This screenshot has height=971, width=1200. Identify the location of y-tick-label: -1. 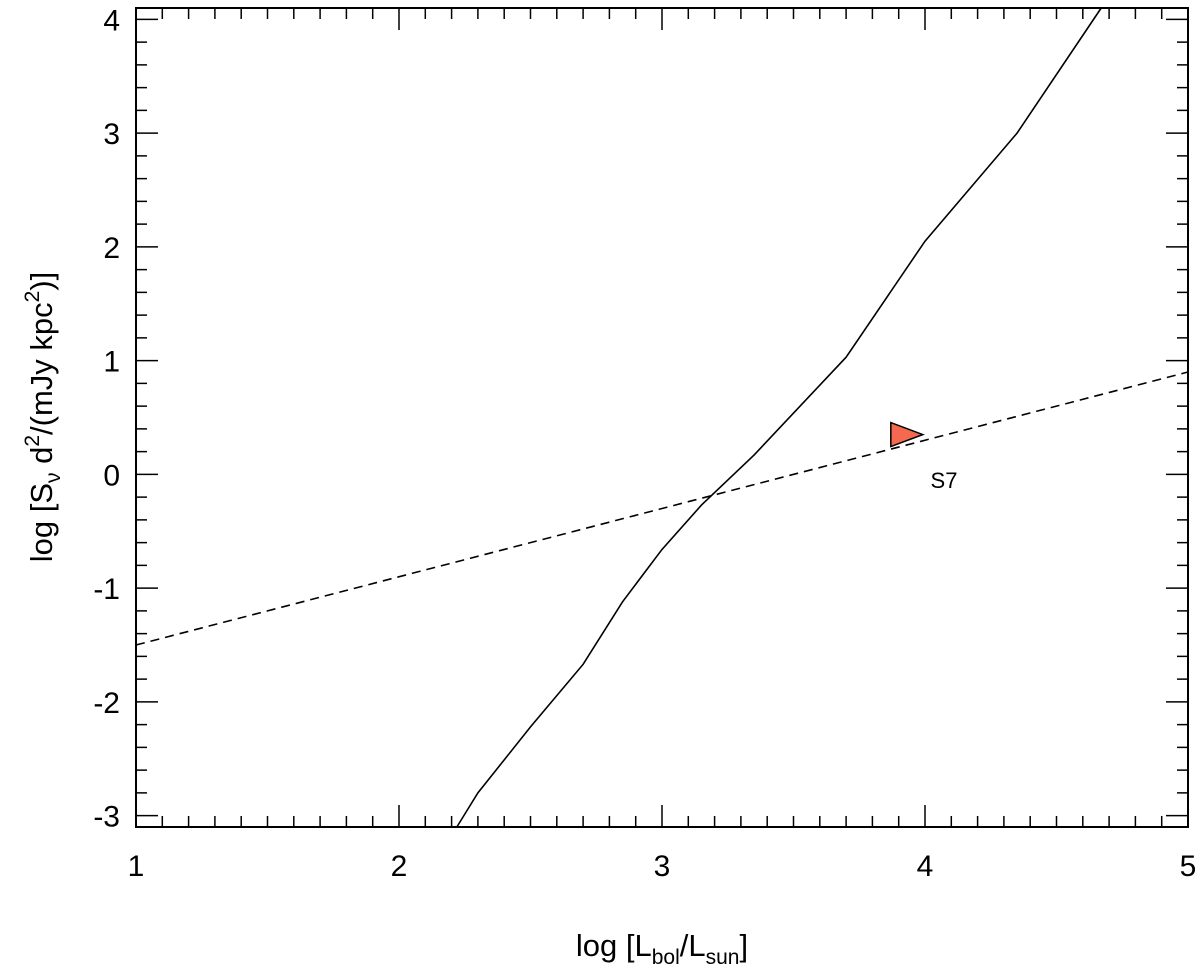
(106, 589).